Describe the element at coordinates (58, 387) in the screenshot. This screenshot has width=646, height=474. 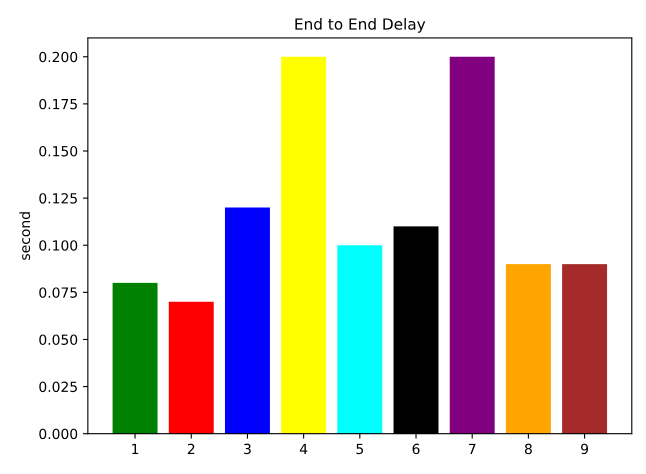
I see `y-tick-label: 0.025` at that location.